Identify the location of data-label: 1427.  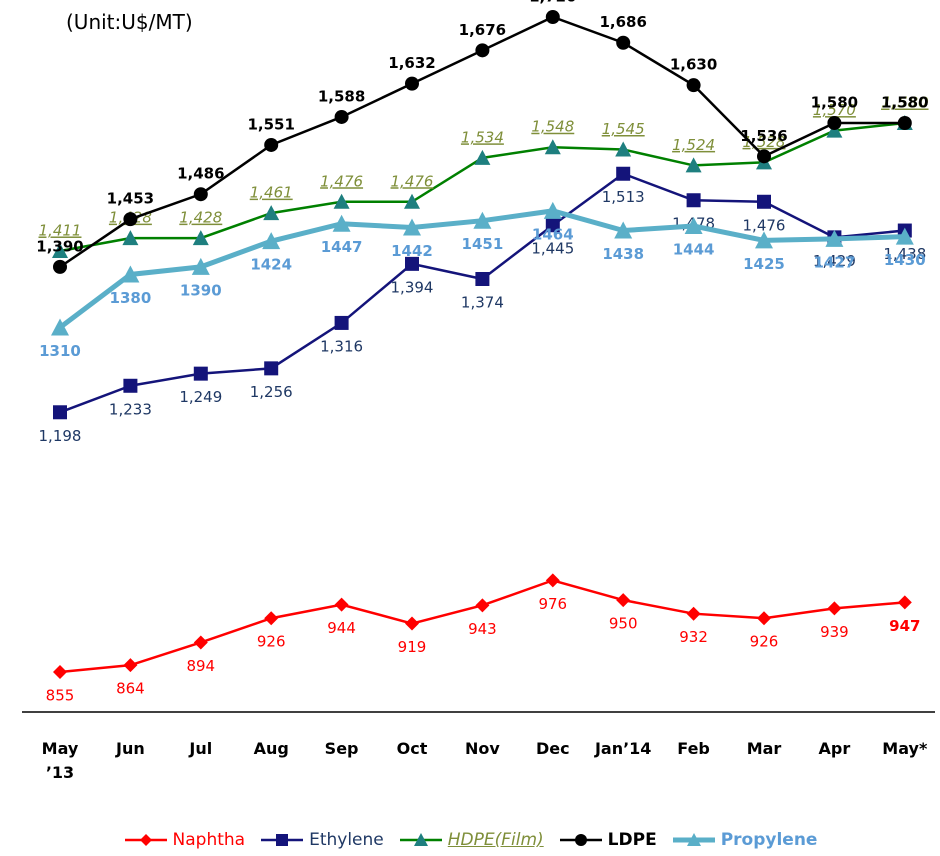
(835, 262).